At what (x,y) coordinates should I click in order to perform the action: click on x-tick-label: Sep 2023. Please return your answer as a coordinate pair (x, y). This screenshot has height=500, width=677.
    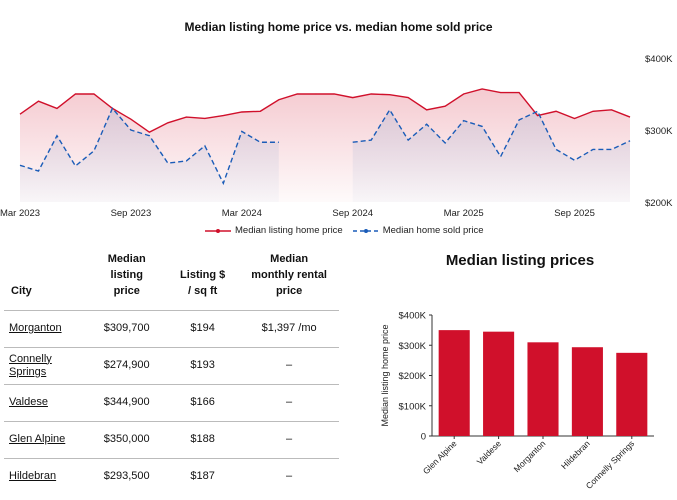
    Looking at the image, I should click on (131, 213).